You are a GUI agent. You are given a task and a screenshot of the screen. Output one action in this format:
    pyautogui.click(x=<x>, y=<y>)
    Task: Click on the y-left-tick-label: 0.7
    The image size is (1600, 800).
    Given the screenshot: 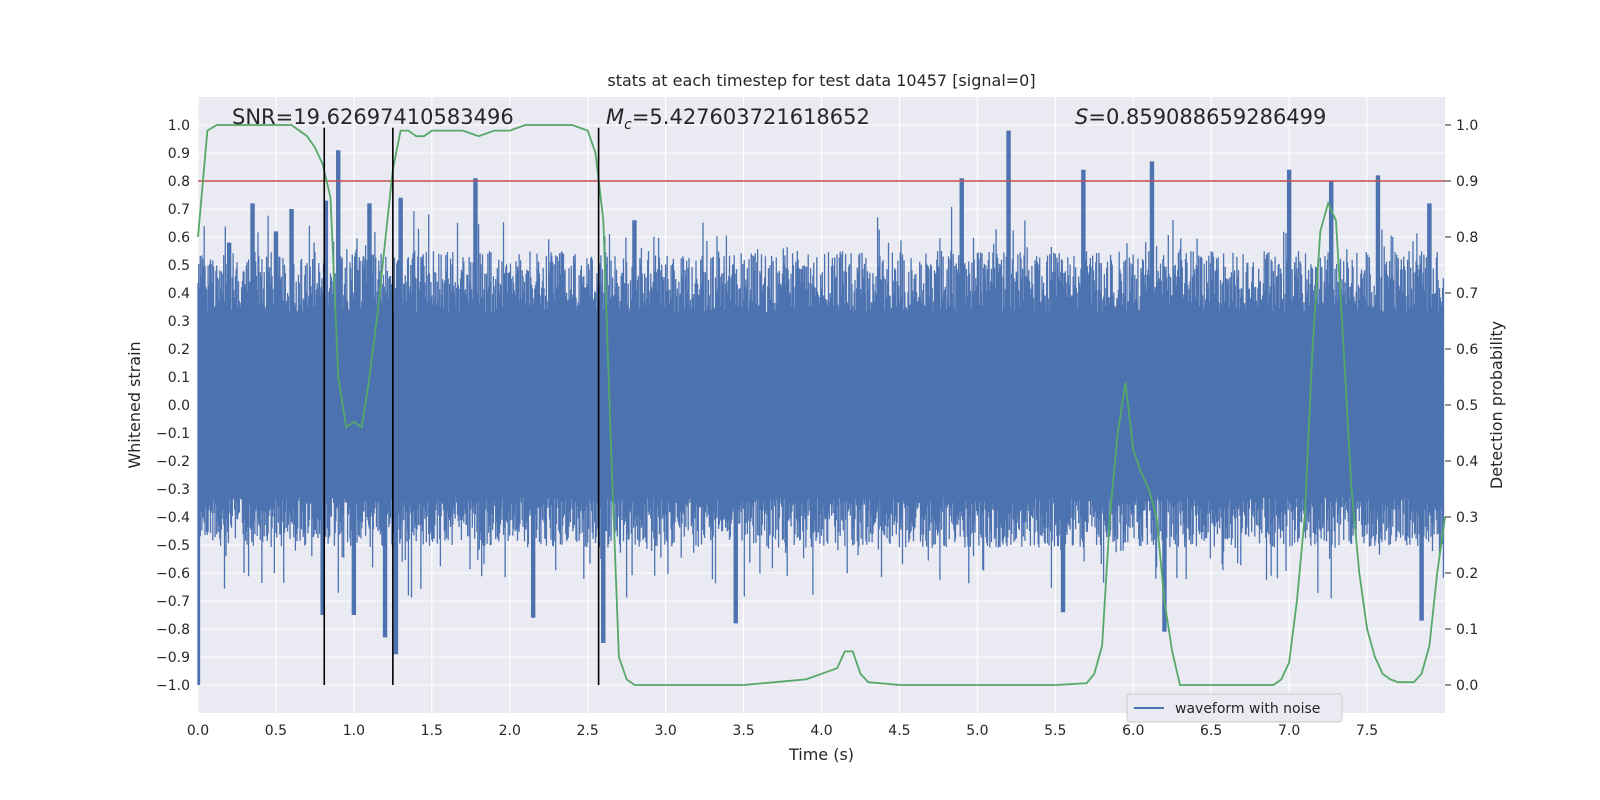 What is the action you would take?
    pyautogui.click(x=179, y=210)
    